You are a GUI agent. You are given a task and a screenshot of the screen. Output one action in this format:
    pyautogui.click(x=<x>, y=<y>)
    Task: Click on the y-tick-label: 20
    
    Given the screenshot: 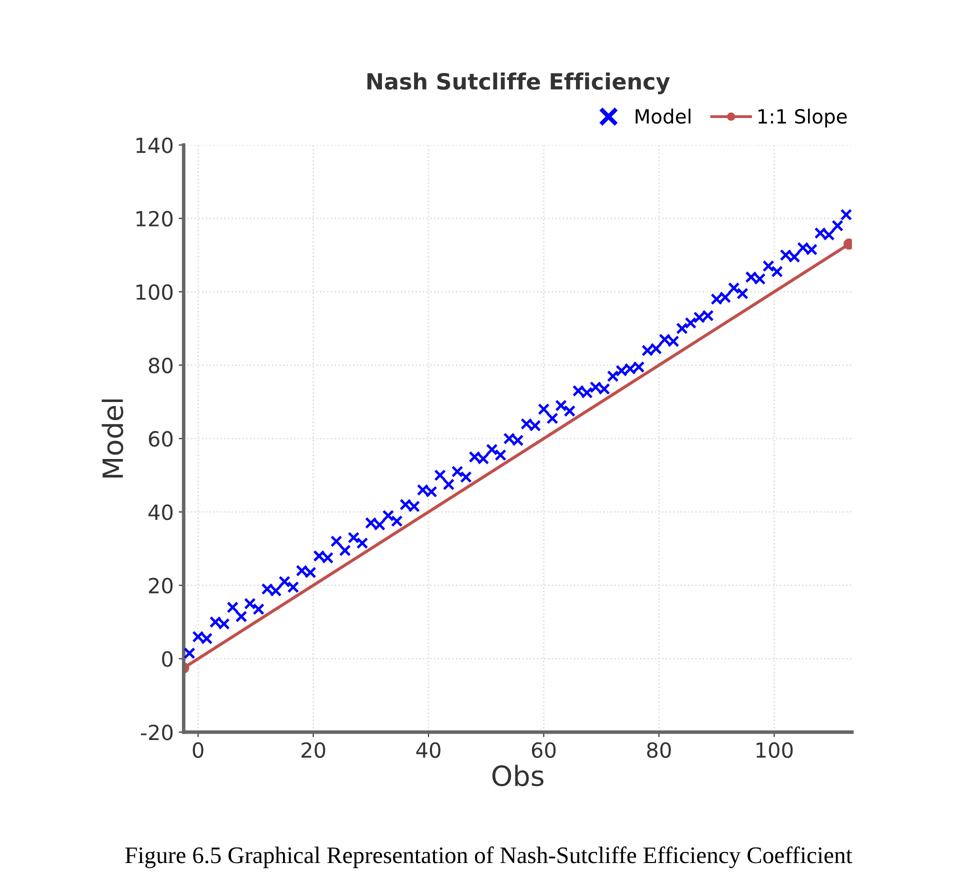 What is the action you would take?
    pyautogui.click(x=160, y=586)
    